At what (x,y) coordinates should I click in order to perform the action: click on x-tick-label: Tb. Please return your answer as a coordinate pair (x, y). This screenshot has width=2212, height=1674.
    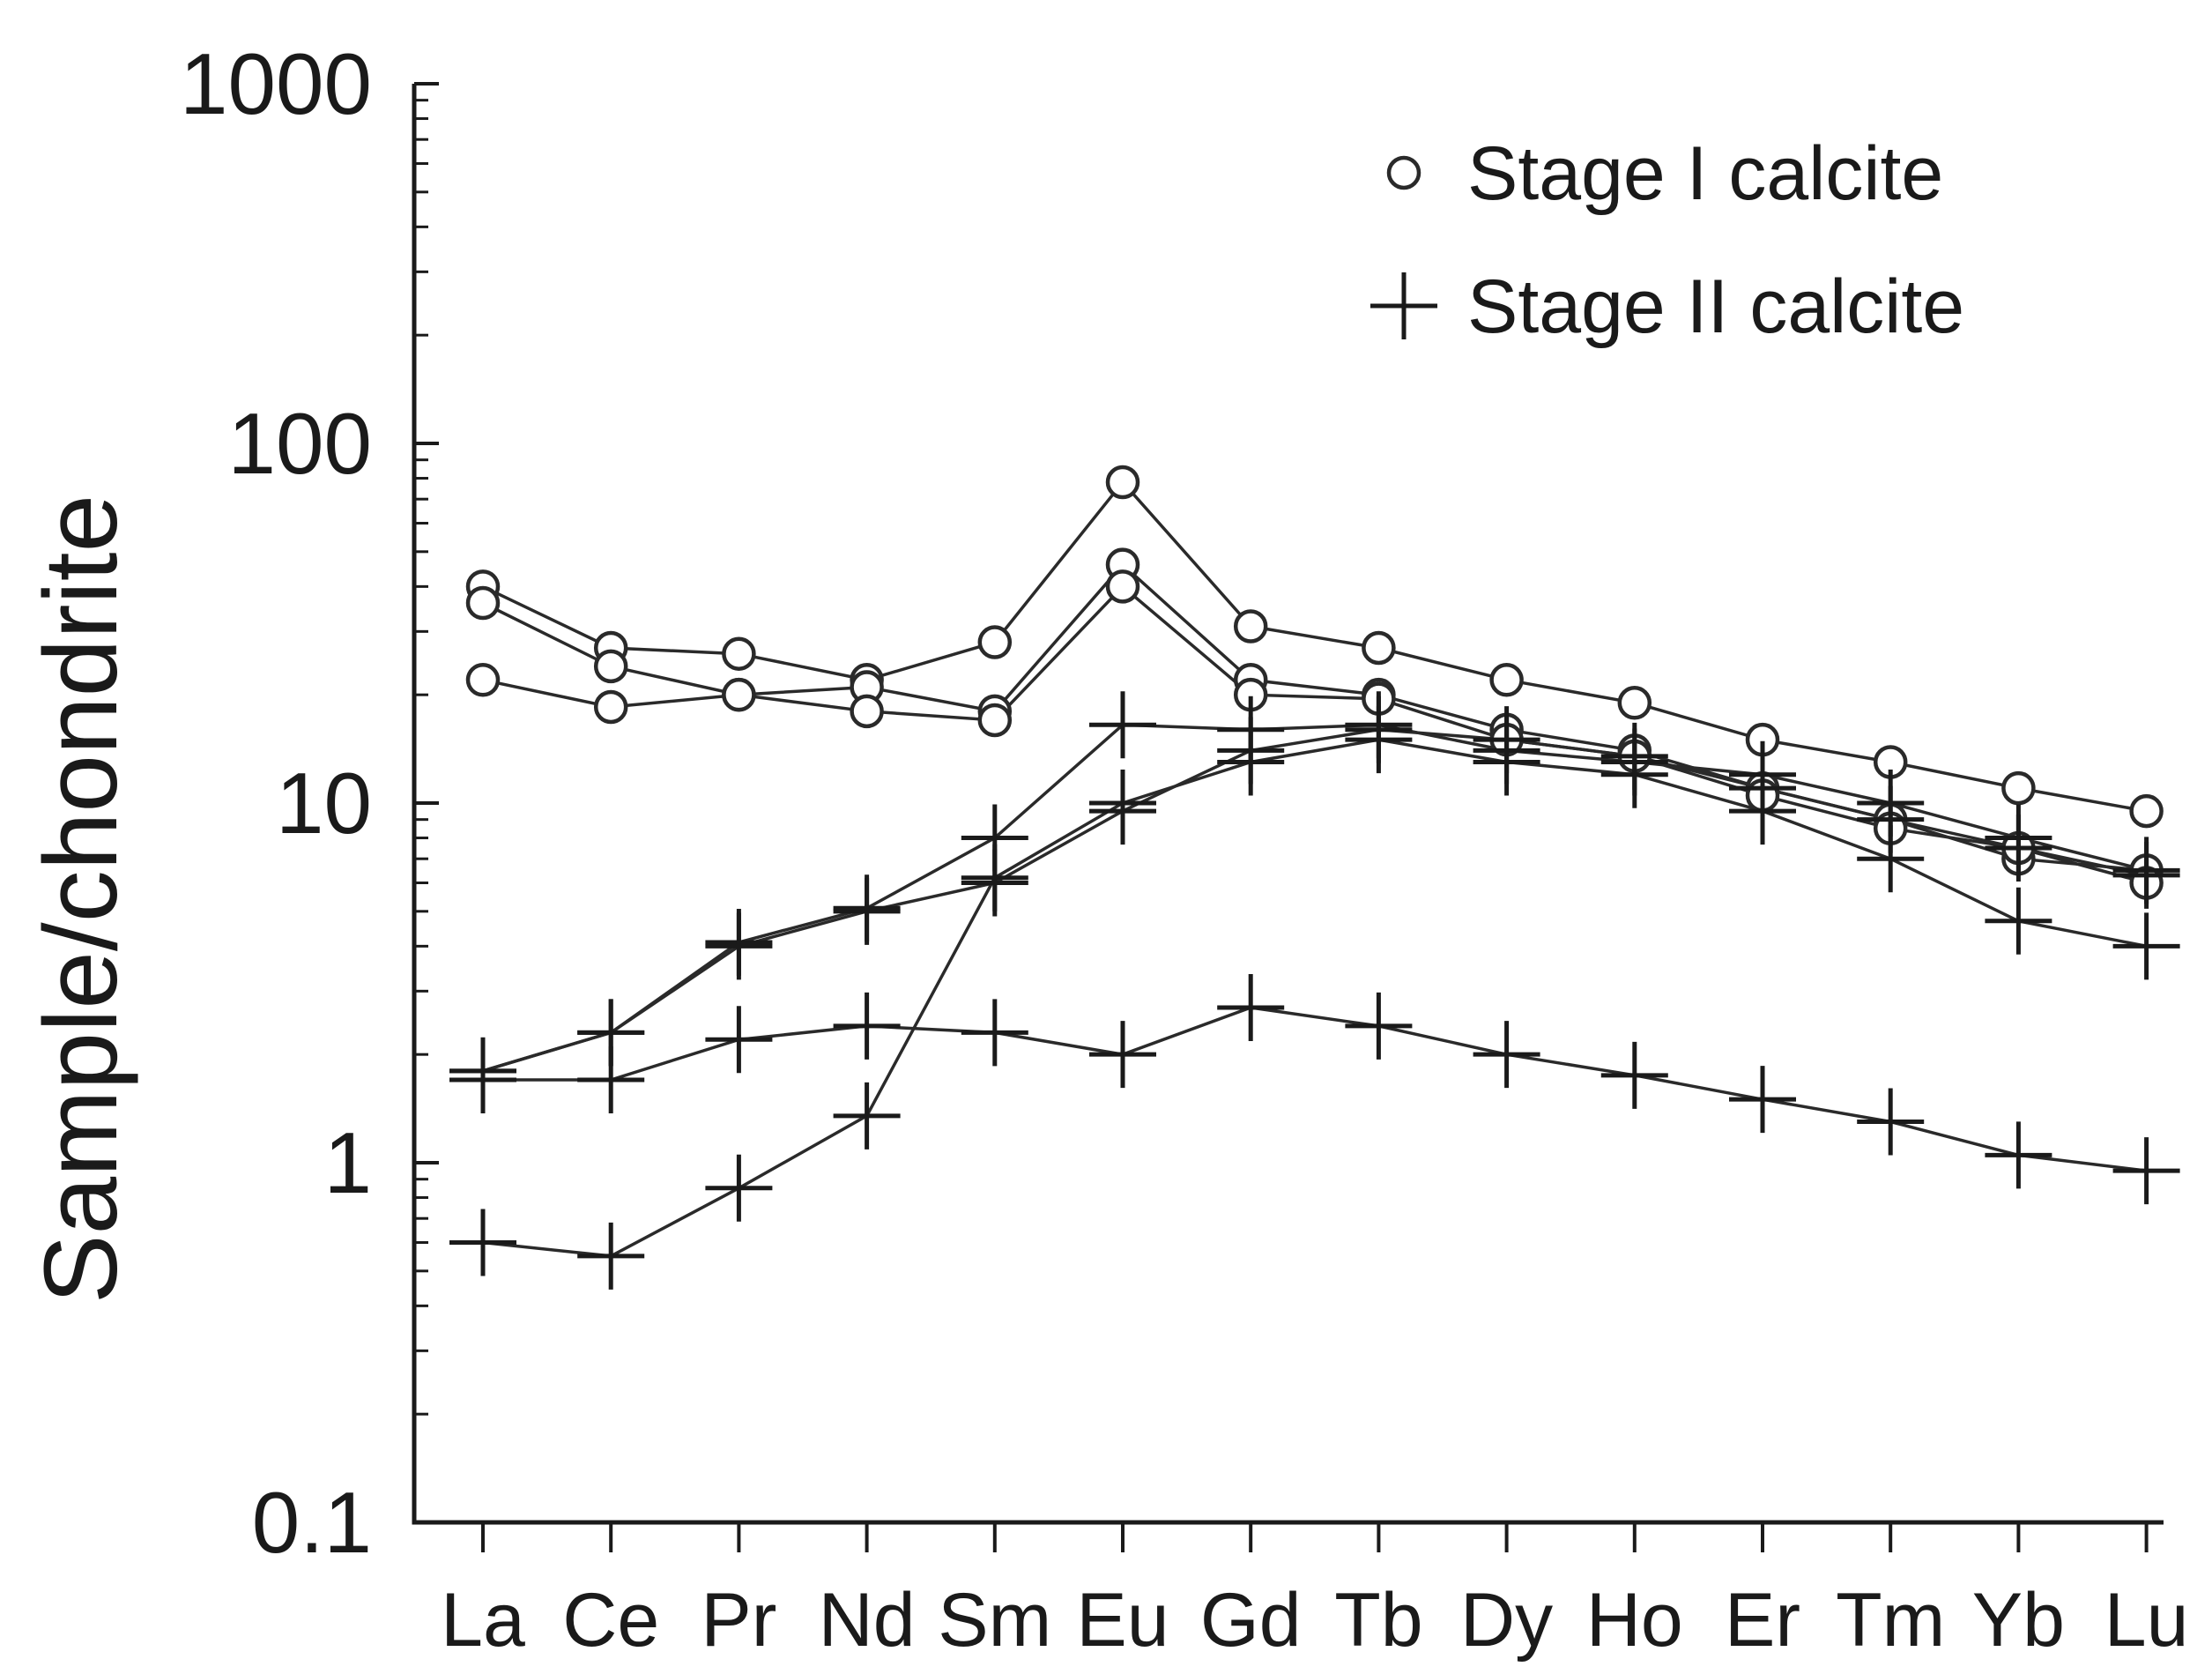
    Looking at the image, I should click on (1378, 1621).